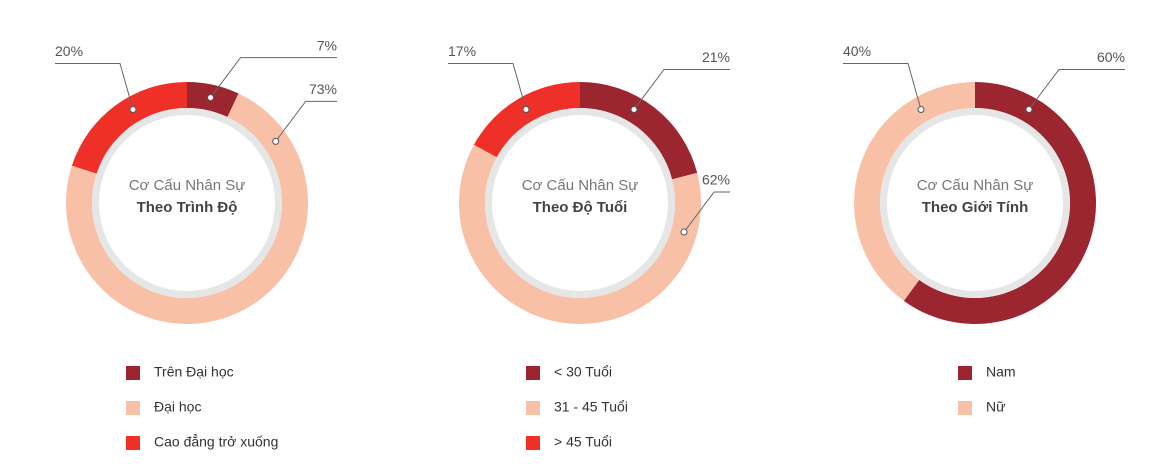  I want to click on value-label: 60%, so click(1111, 57).